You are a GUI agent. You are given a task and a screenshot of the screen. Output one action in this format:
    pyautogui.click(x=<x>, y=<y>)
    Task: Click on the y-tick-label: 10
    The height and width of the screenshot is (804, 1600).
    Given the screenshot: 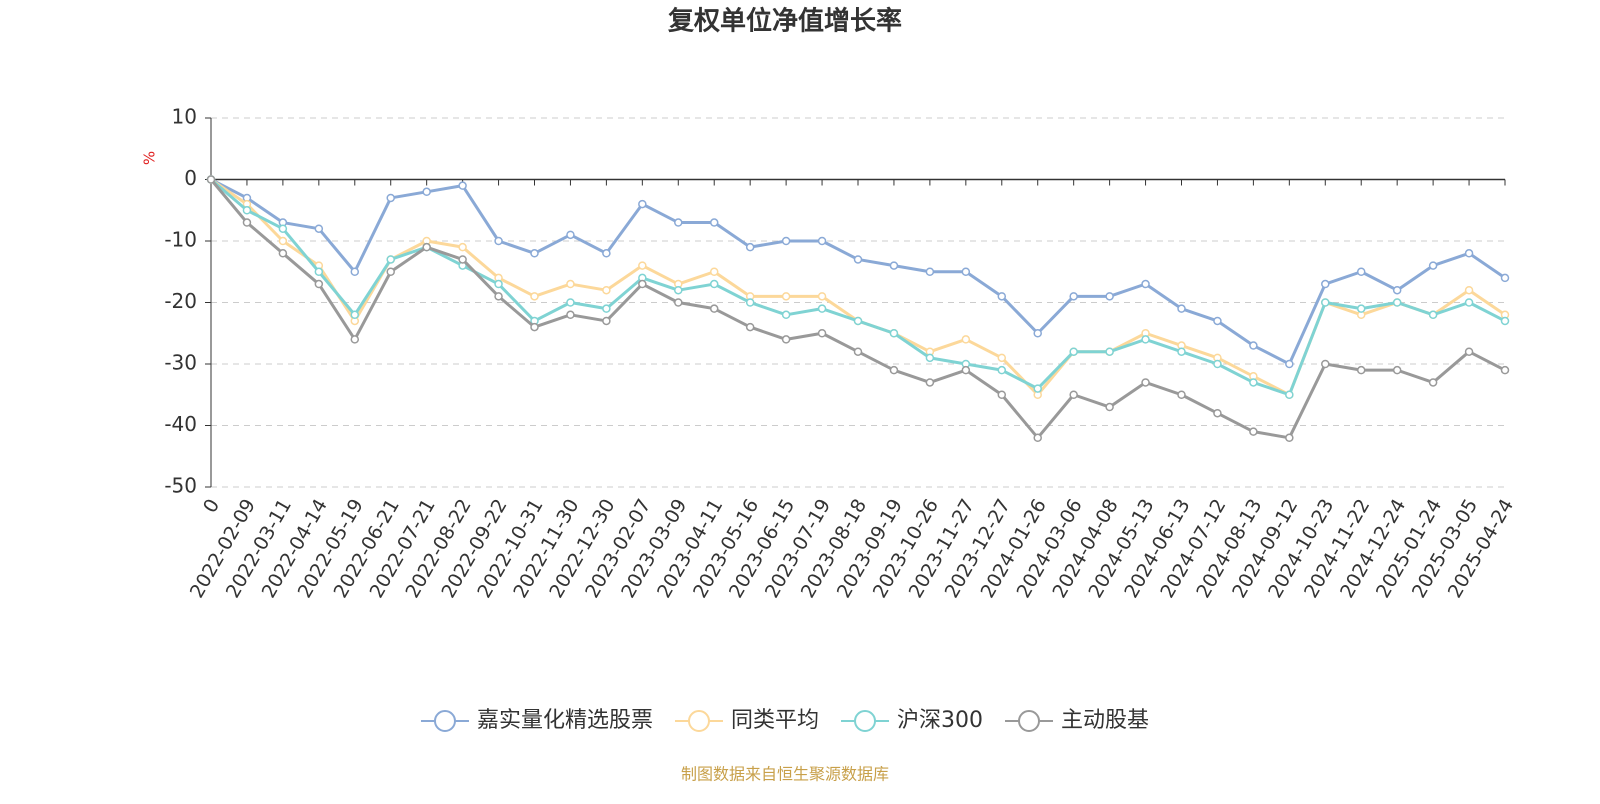 What is the action you would take?
    pyautogui.click(x=184, y=117)
    